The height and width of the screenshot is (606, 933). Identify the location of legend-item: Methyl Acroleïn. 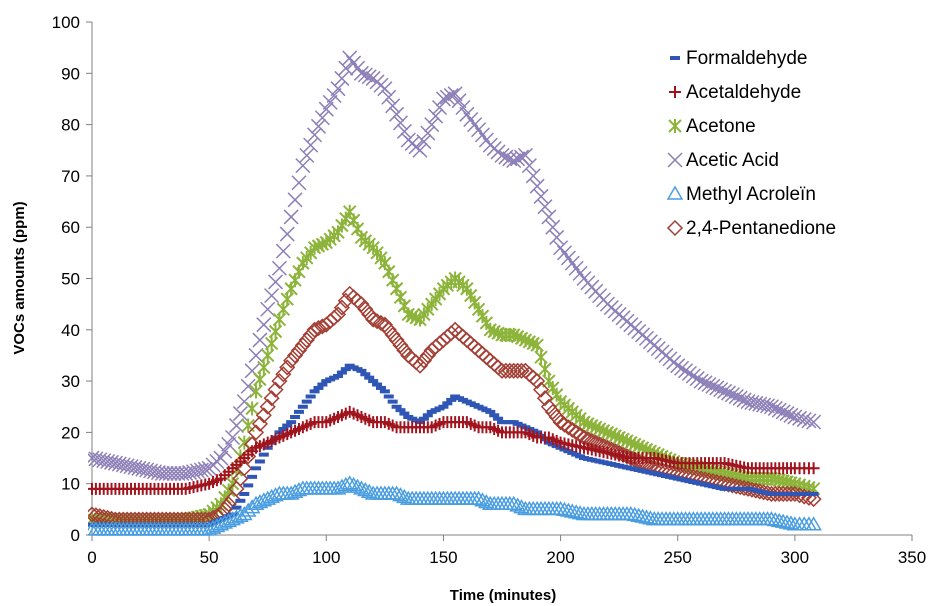
(741, 194).